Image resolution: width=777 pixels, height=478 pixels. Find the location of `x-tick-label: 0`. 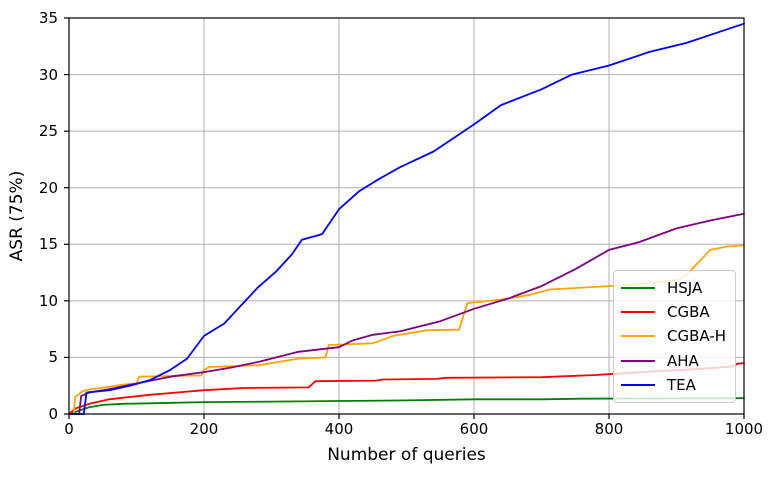

x-tick-label: 0 is located at coordinates (69, 429).